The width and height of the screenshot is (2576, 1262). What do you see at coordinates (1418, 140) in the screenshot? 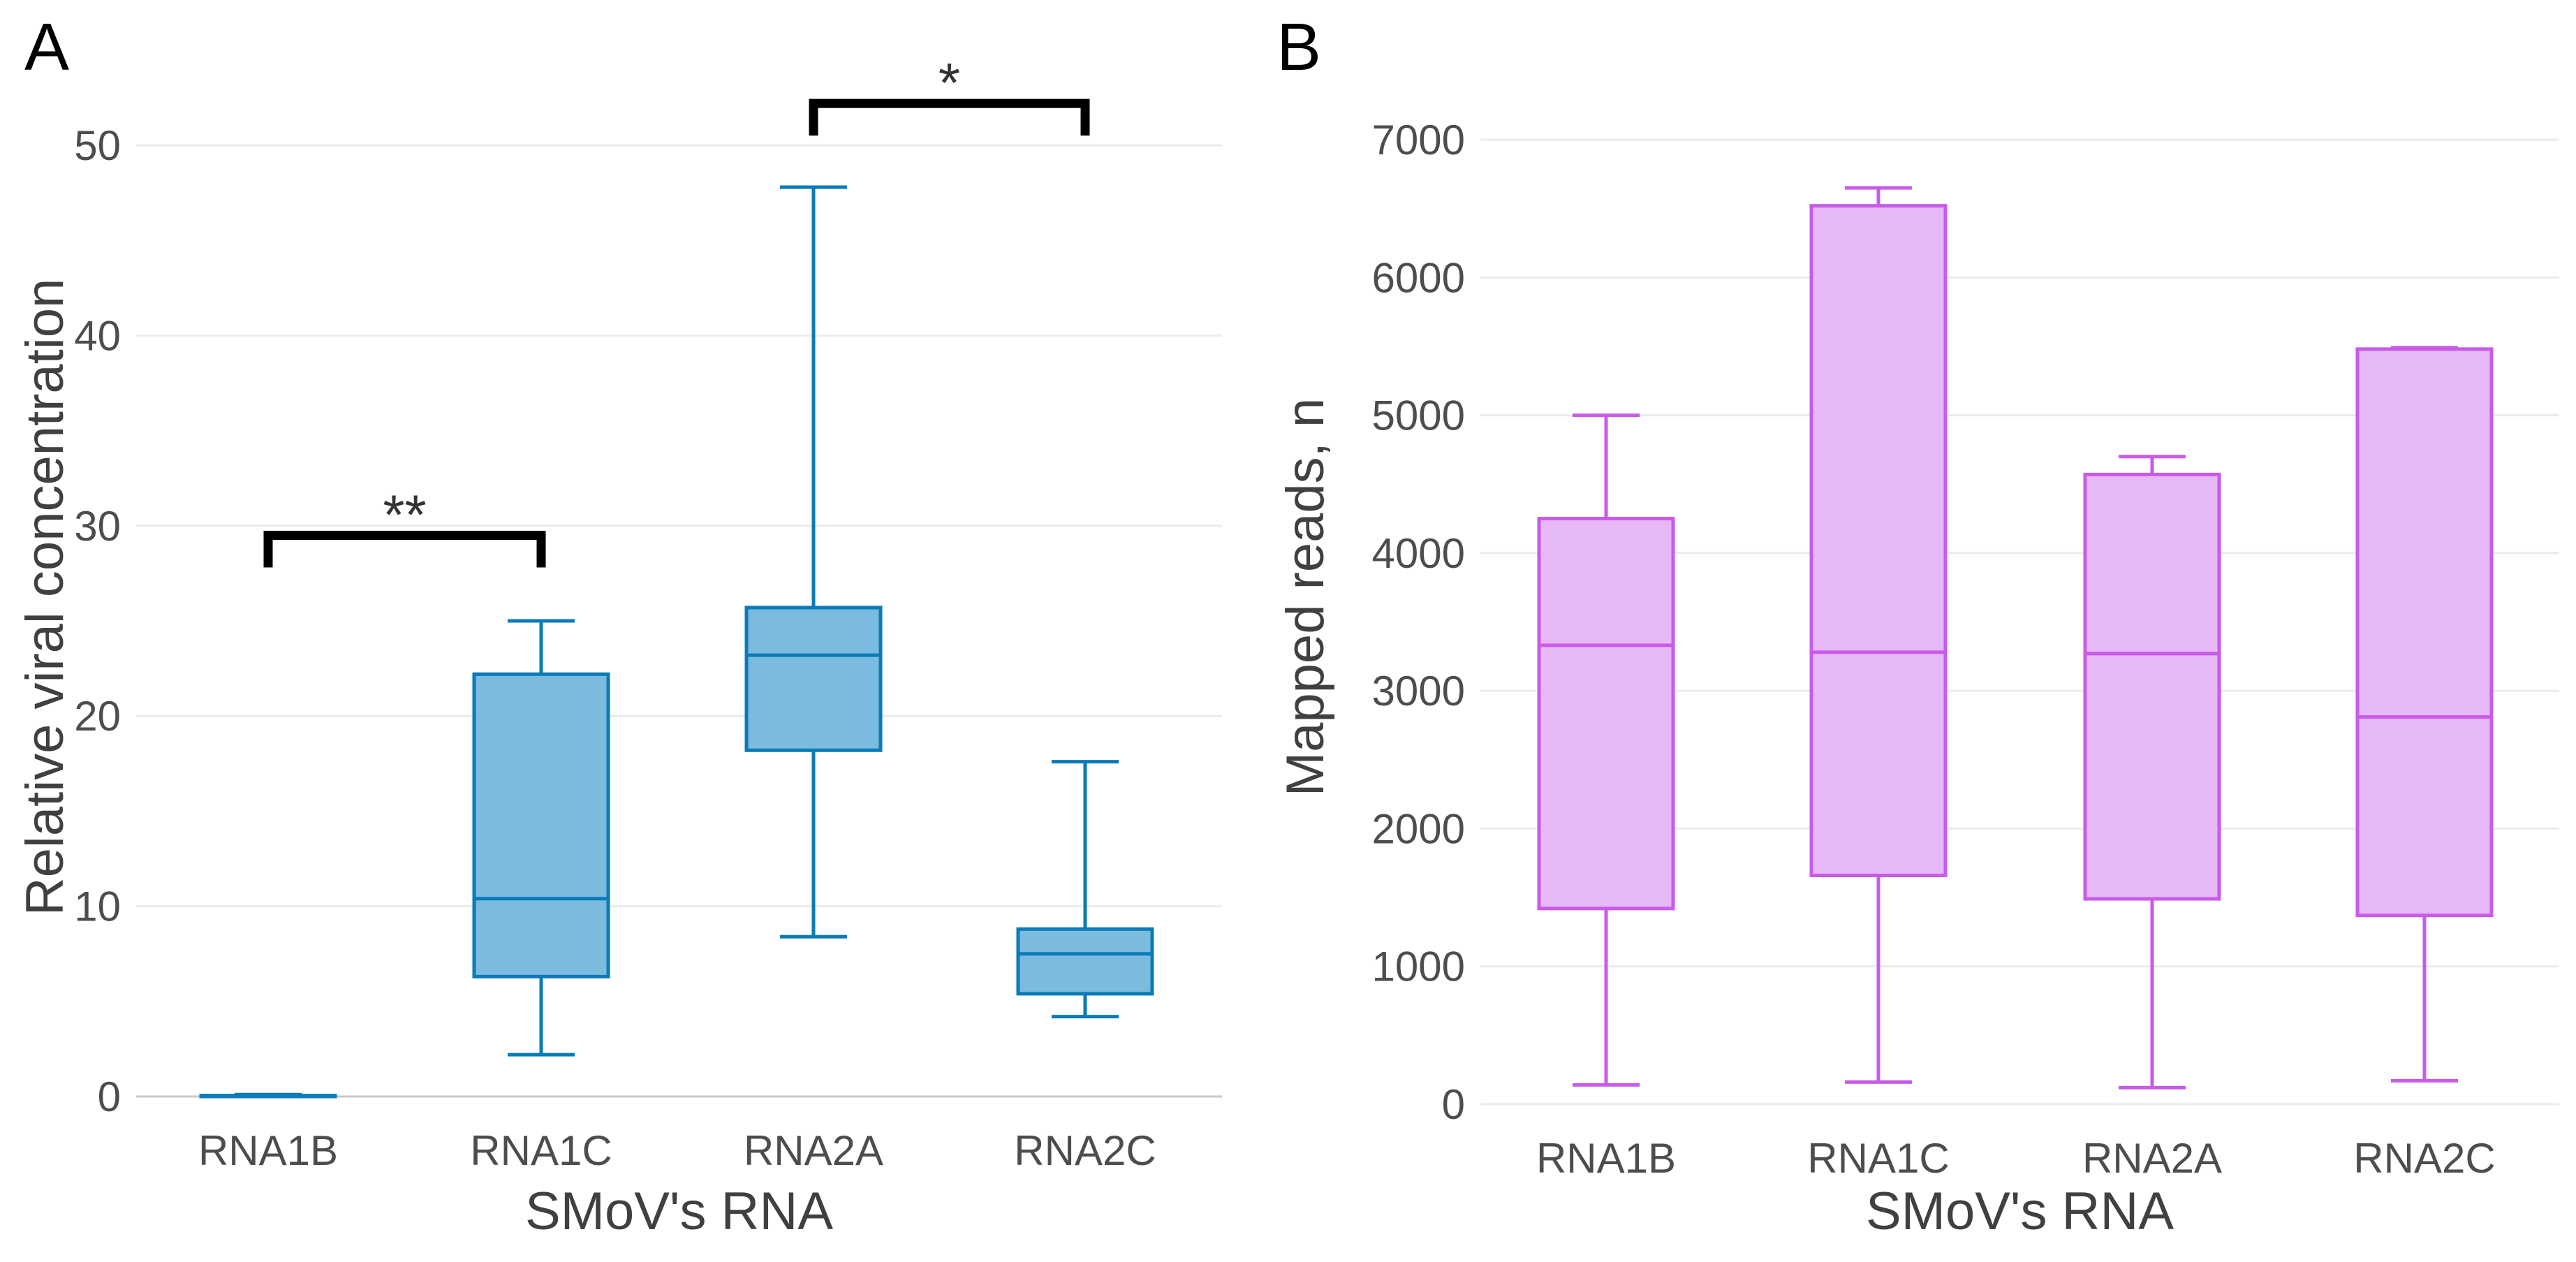
I see `y-tick-label: 7000` at bounding box center [1418, 140].